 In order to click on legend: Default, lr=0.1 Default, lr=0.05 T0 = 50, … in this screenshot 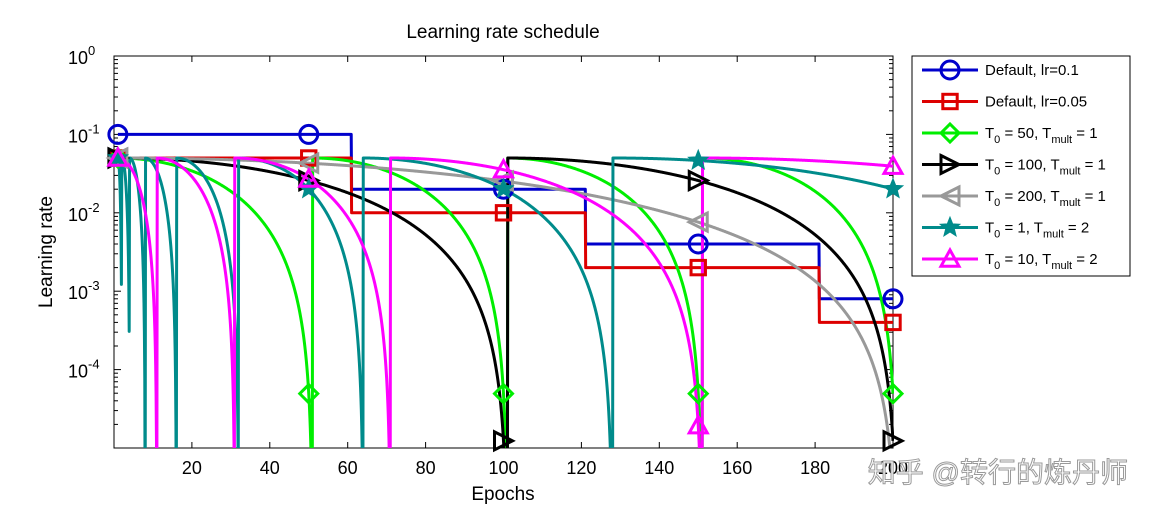, I will do `click(1021, 166)`.